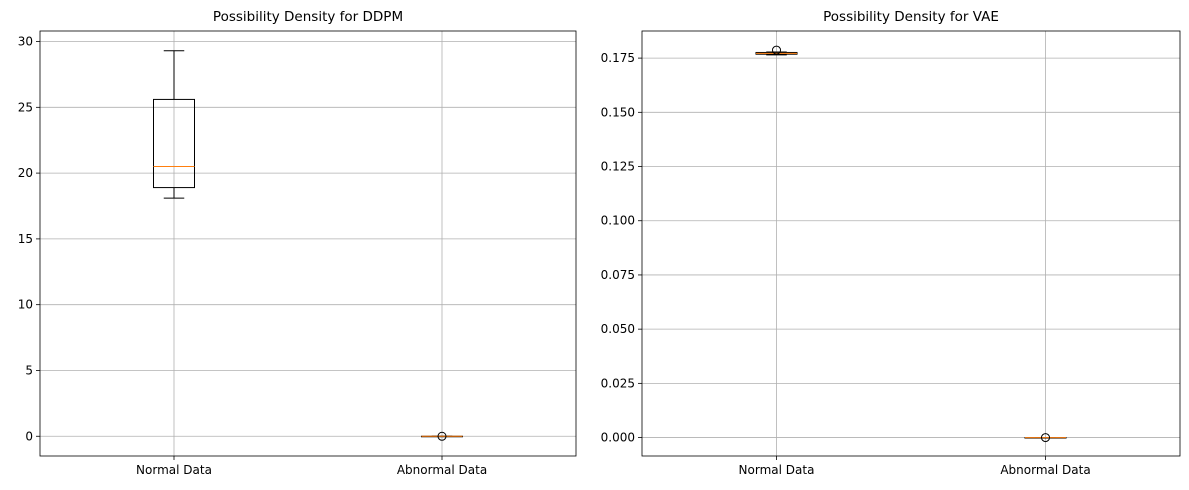  What do you see at coordinates (911, 17) in the screenshot?
I see `chart-title-vae: Possibility Density for VAE` at bounding box center [911, 17].